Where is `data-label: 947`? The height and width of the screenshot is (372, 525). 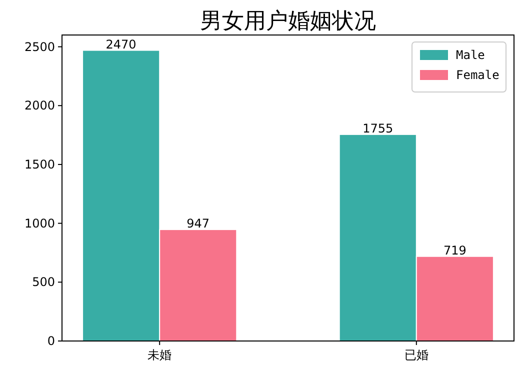
data-label: 947 is located at coordinates (198, 223).